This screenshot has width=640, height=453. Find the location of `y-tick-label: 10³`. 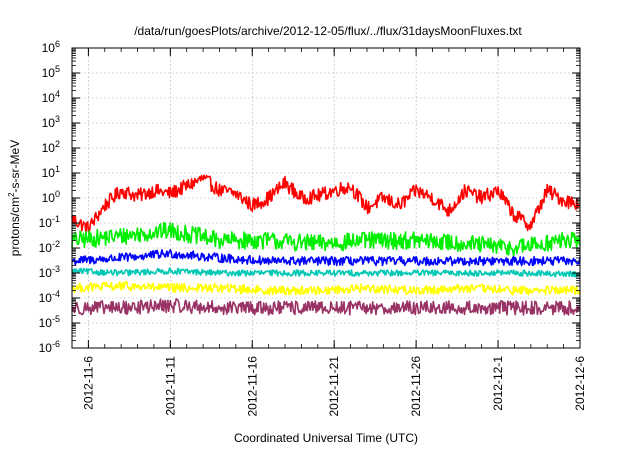

y-tick-label: 10³ is located at coordinates (51, 122).